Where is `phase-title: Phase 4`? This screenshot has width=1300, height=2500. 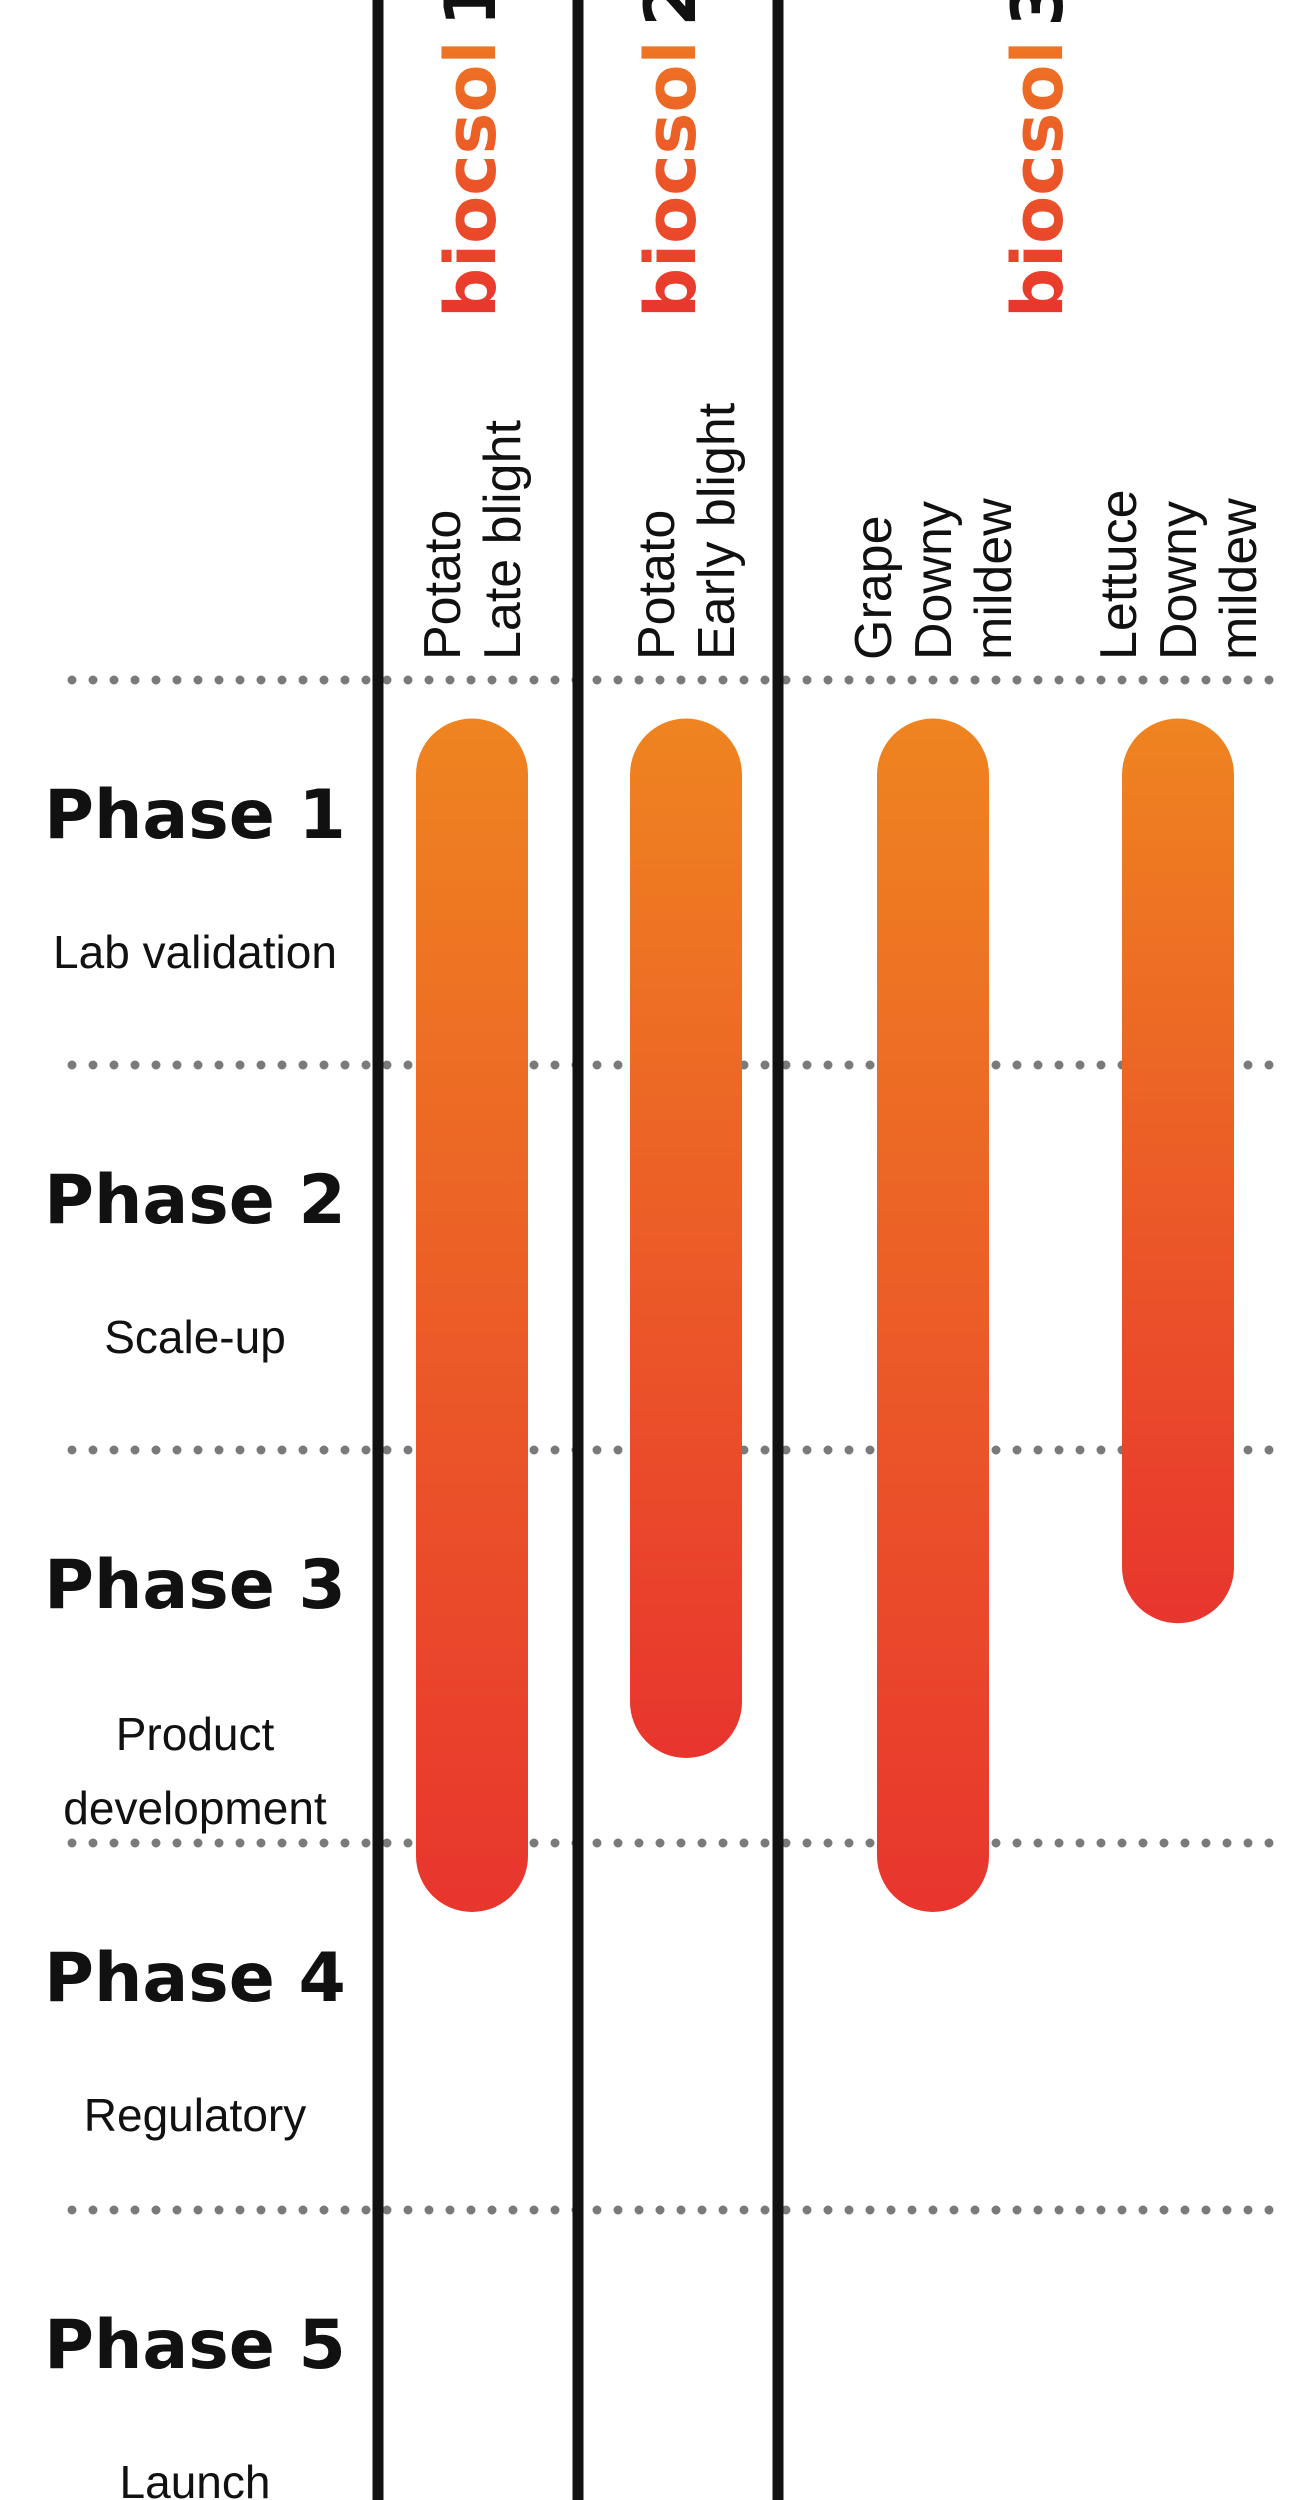 phase-title: Phase 4 is located at coordinates (195, 1978).